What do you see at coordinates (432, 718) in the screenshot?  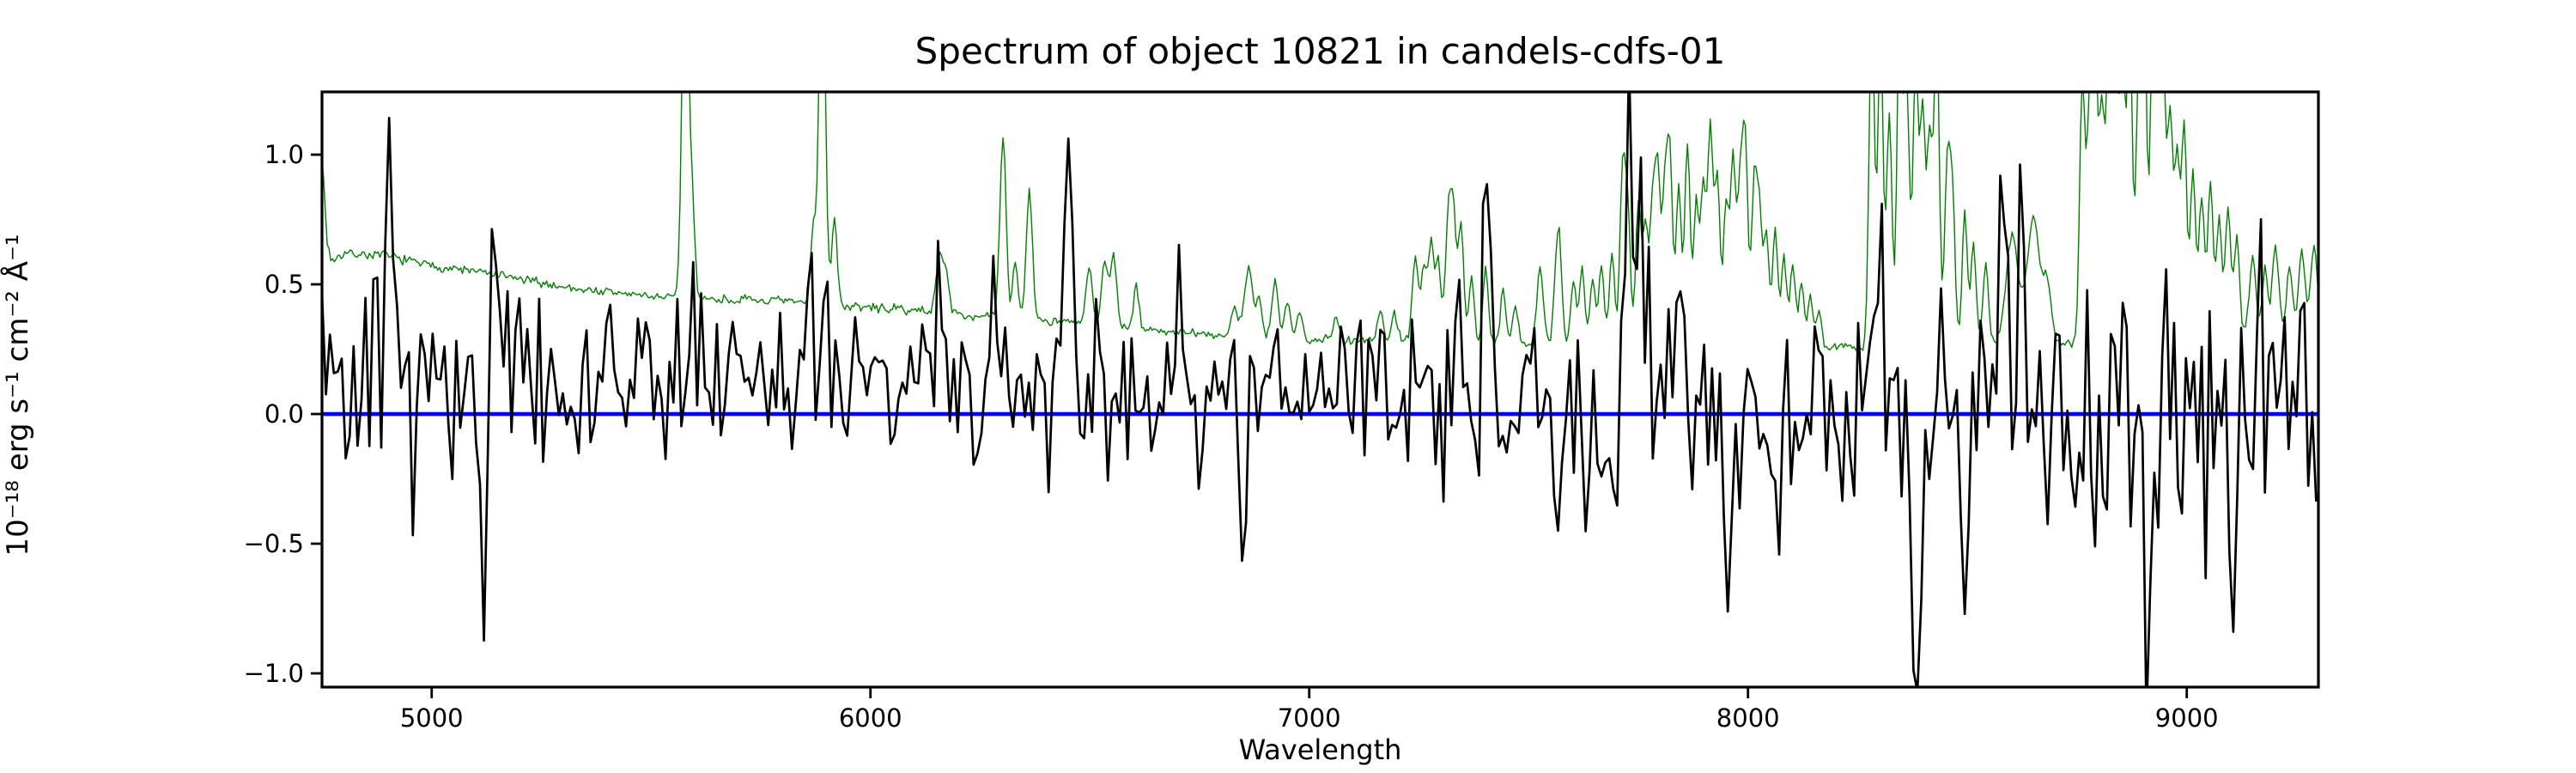 I see `x-tick-label: 5000` at bounding box center [432, 718].